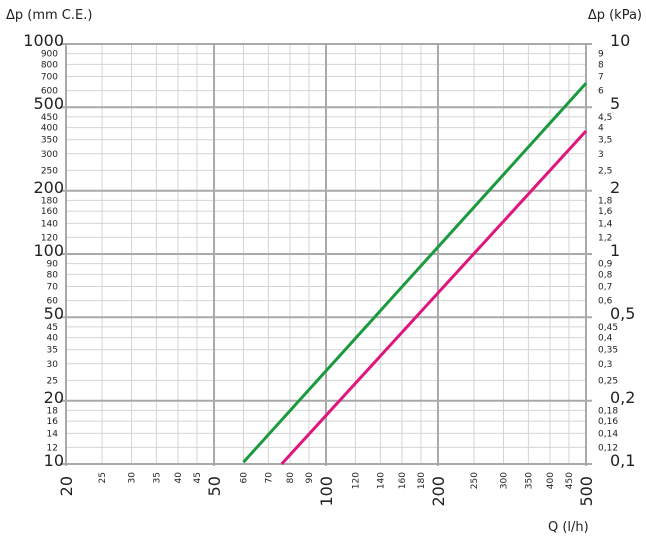 This screenshot has height=547, width=646. Describe the element at coordinates (214, 486) in the screenshot. I see `x-tick-label: 50` at that location.